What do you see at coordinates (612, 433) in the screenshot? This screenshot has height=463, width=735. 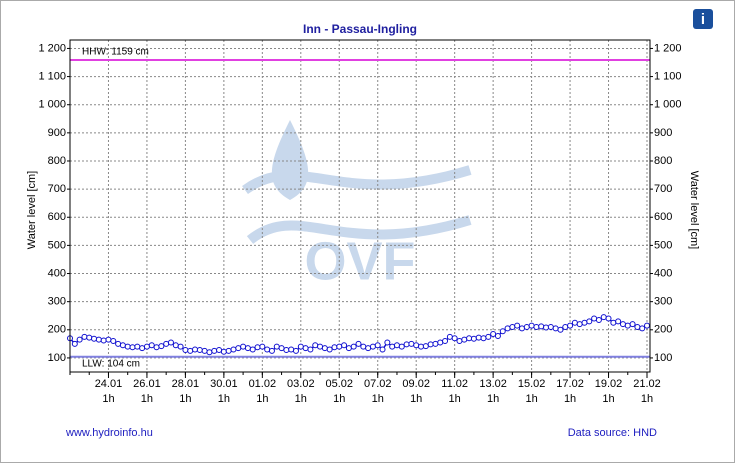 I see `footer-source: Data source: HND` at bounding box center [612, 433].